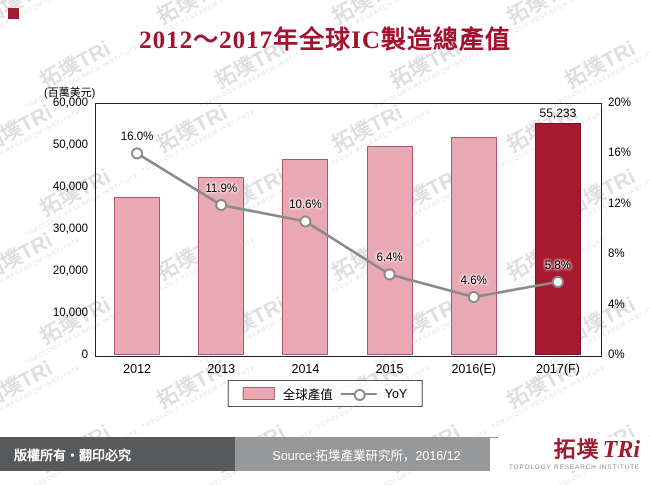  What do you see at coordinates (70, 103) in the screenshot?
I see `y-axis-tick-left: 60,000` at bounding box center [70, 103].